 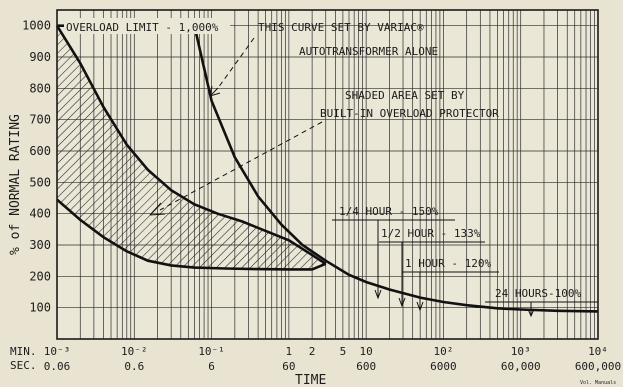 I want to click on credit-text: Vol. Manuals, so click(x=598, y=383).